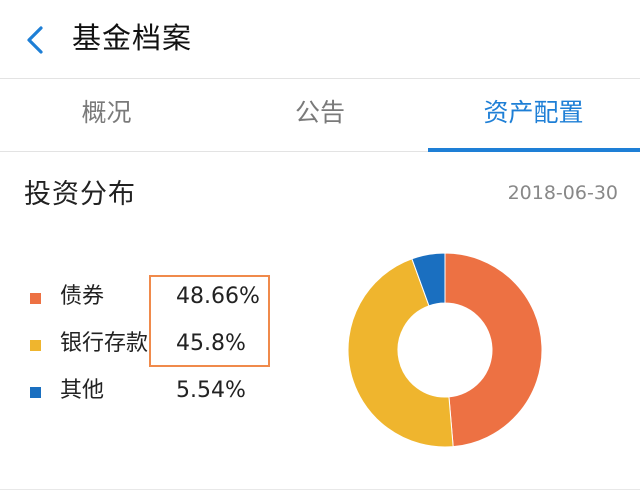  I want to click on donut-chart, so click(445, 350).